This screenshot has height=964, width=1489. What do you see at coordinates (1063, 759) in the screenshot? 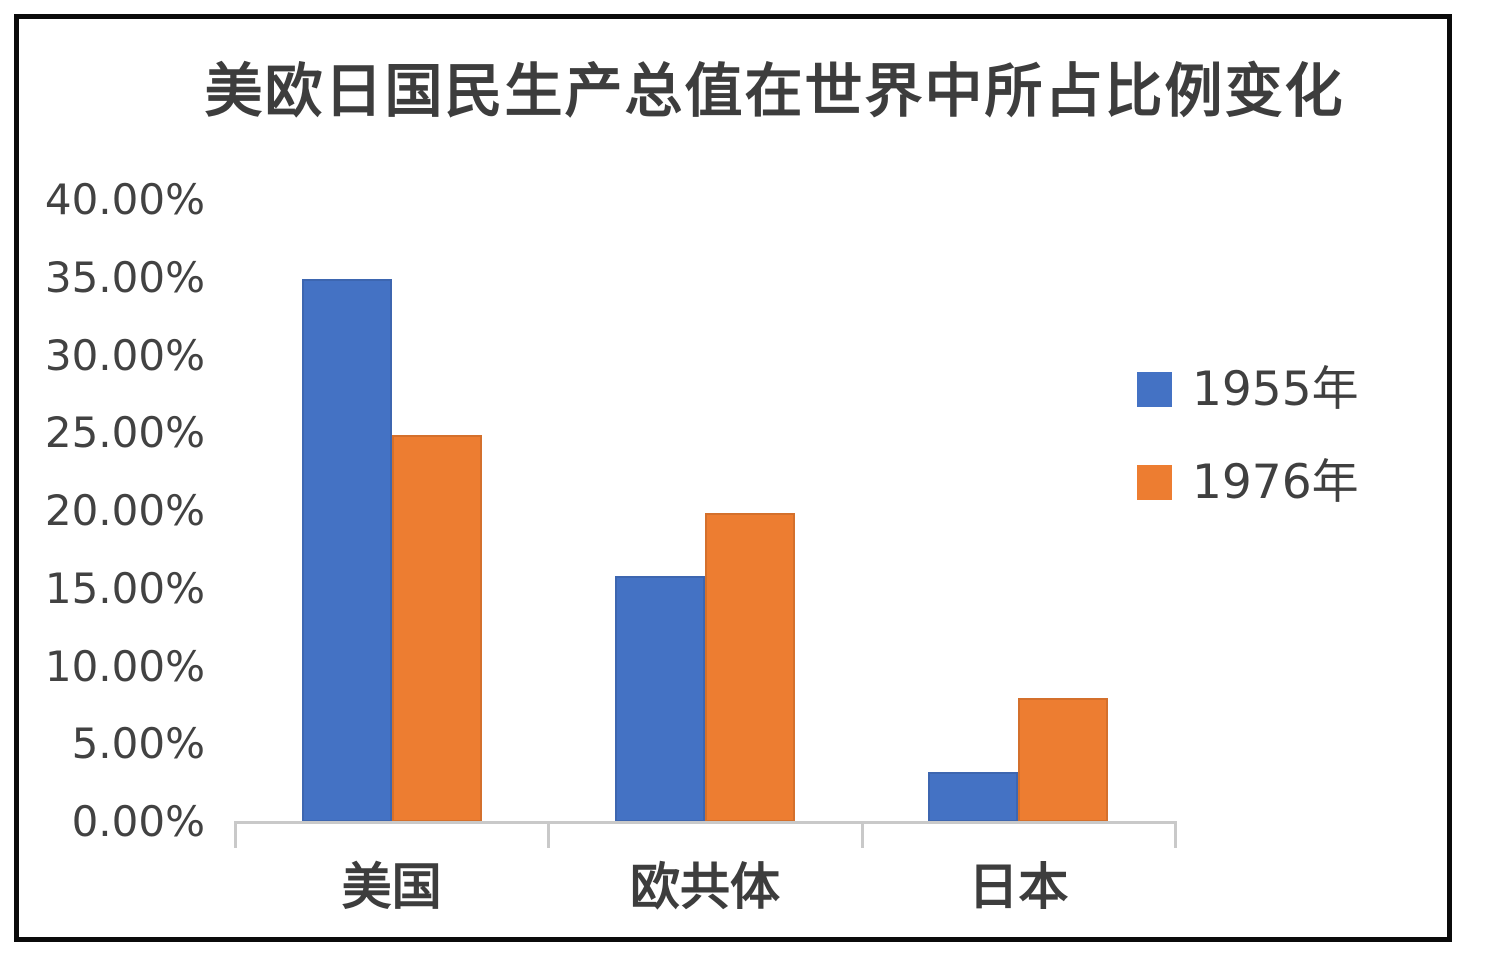
I see `bar-1976年-日本` at bounding box center [1063, 759].